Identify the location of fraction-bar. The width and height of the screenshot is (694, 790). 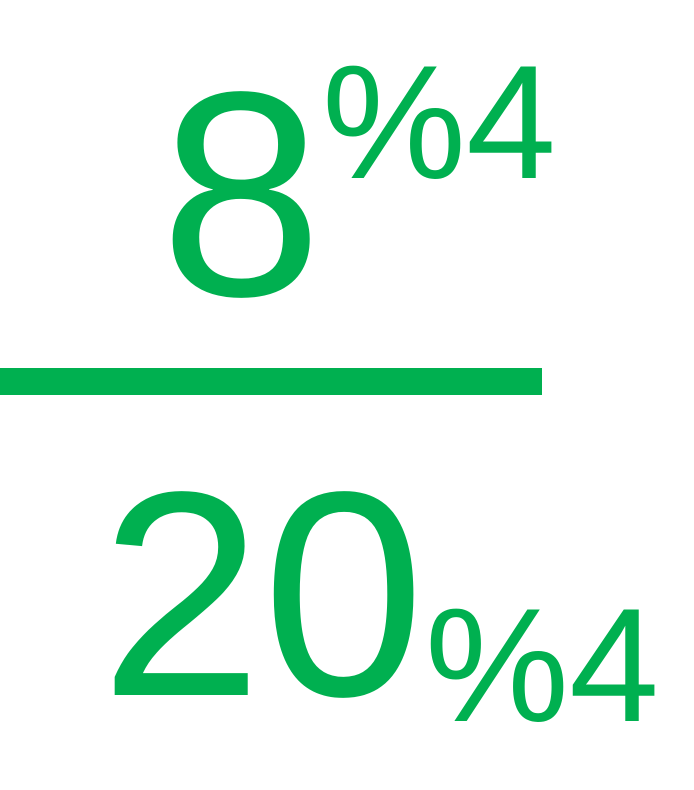
(271, 381).